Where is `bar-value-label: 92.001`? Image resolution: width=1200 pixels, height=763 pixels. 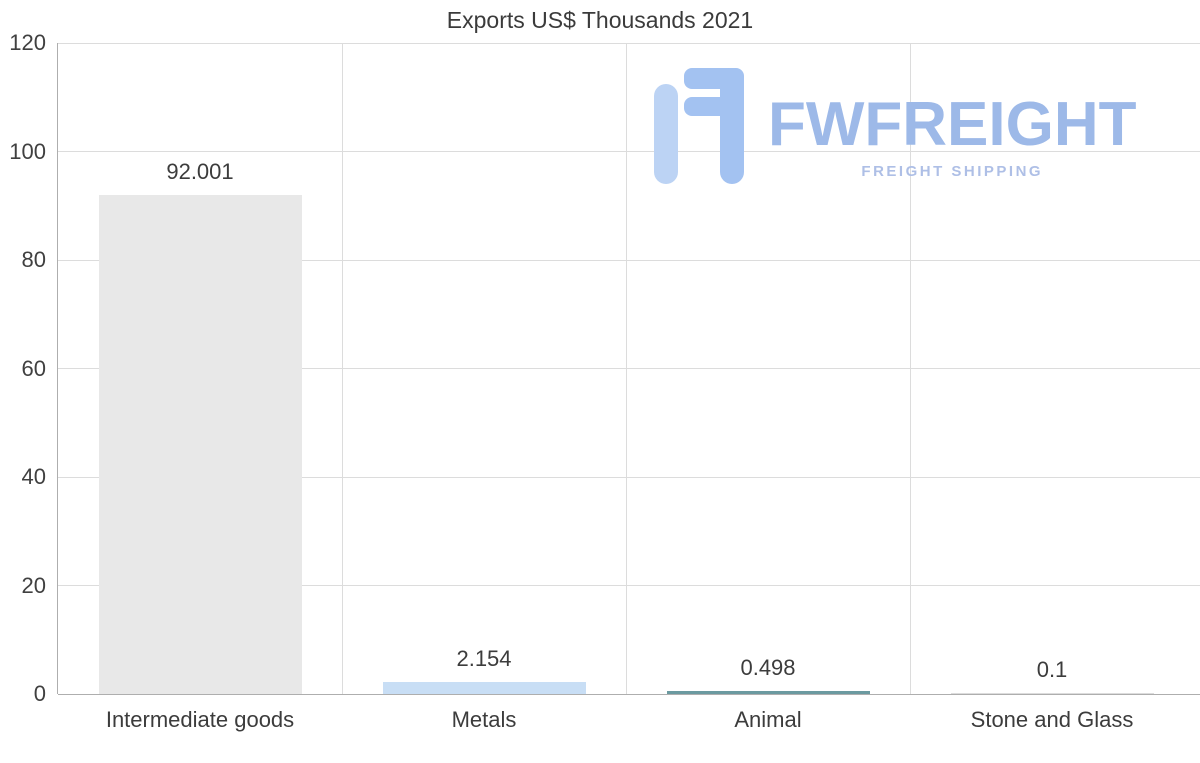
bar-value-label: 92.001 is located at coordinates (200, 171).